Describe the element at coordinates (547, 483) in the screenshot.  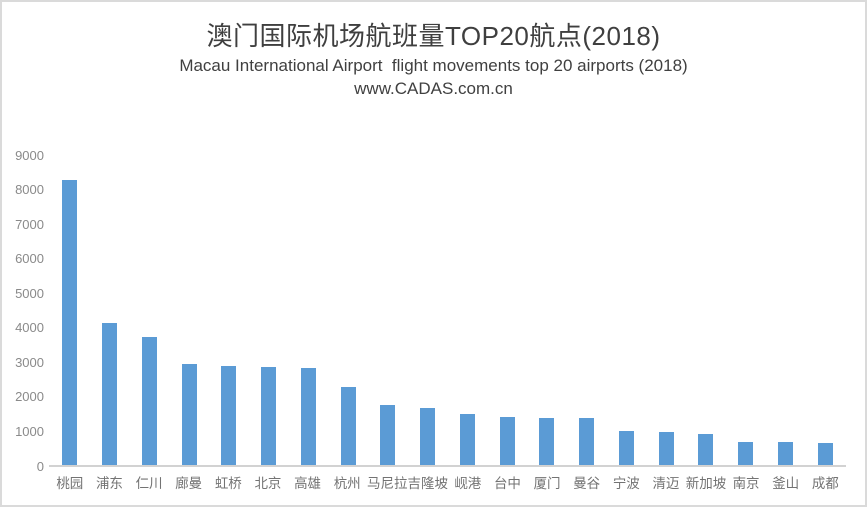
I see `x-tick-label: 厦门` at that location.